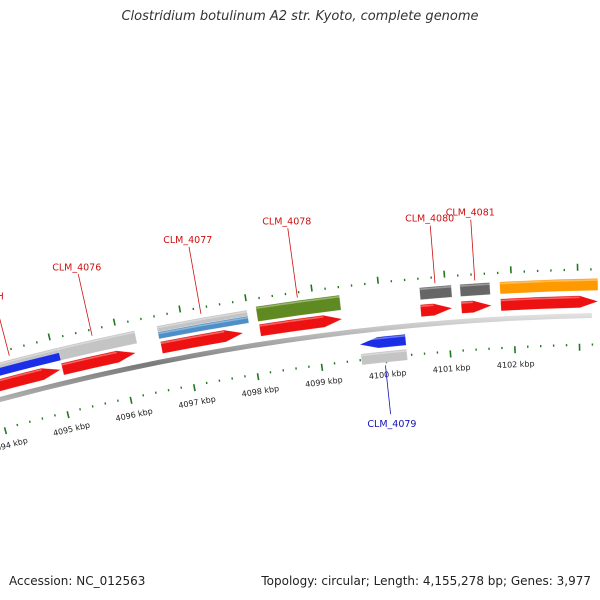 The image size is (600, 600). I want to click on gene-label: CLM_4079, so click(391, 424).